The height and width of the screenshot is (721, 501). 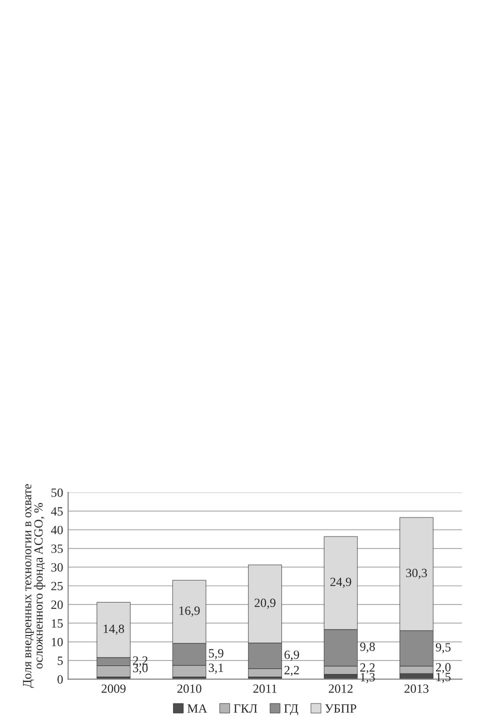 What do you see at coordinates (416, 573) in the screenshot?
I see `data-label: 30,3` at bounding box center [416, 573].